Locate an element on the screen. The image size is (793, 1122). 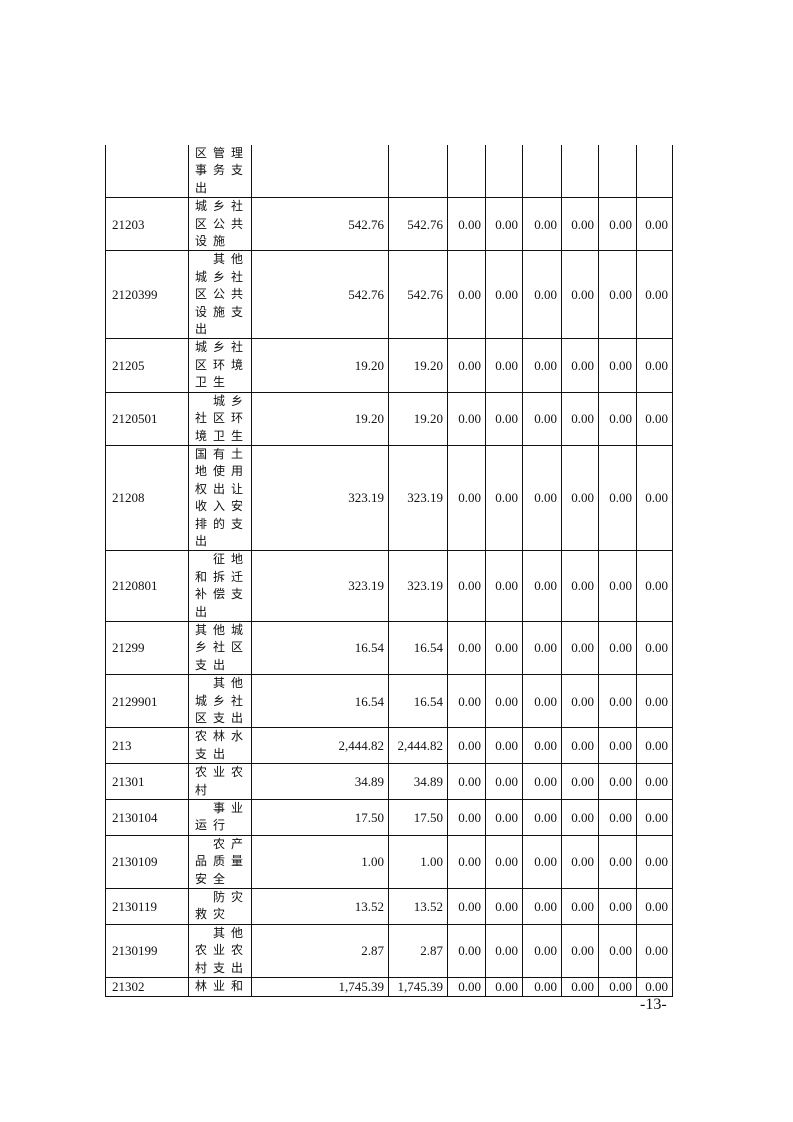
subject-code is located at coordinates (147, 172).